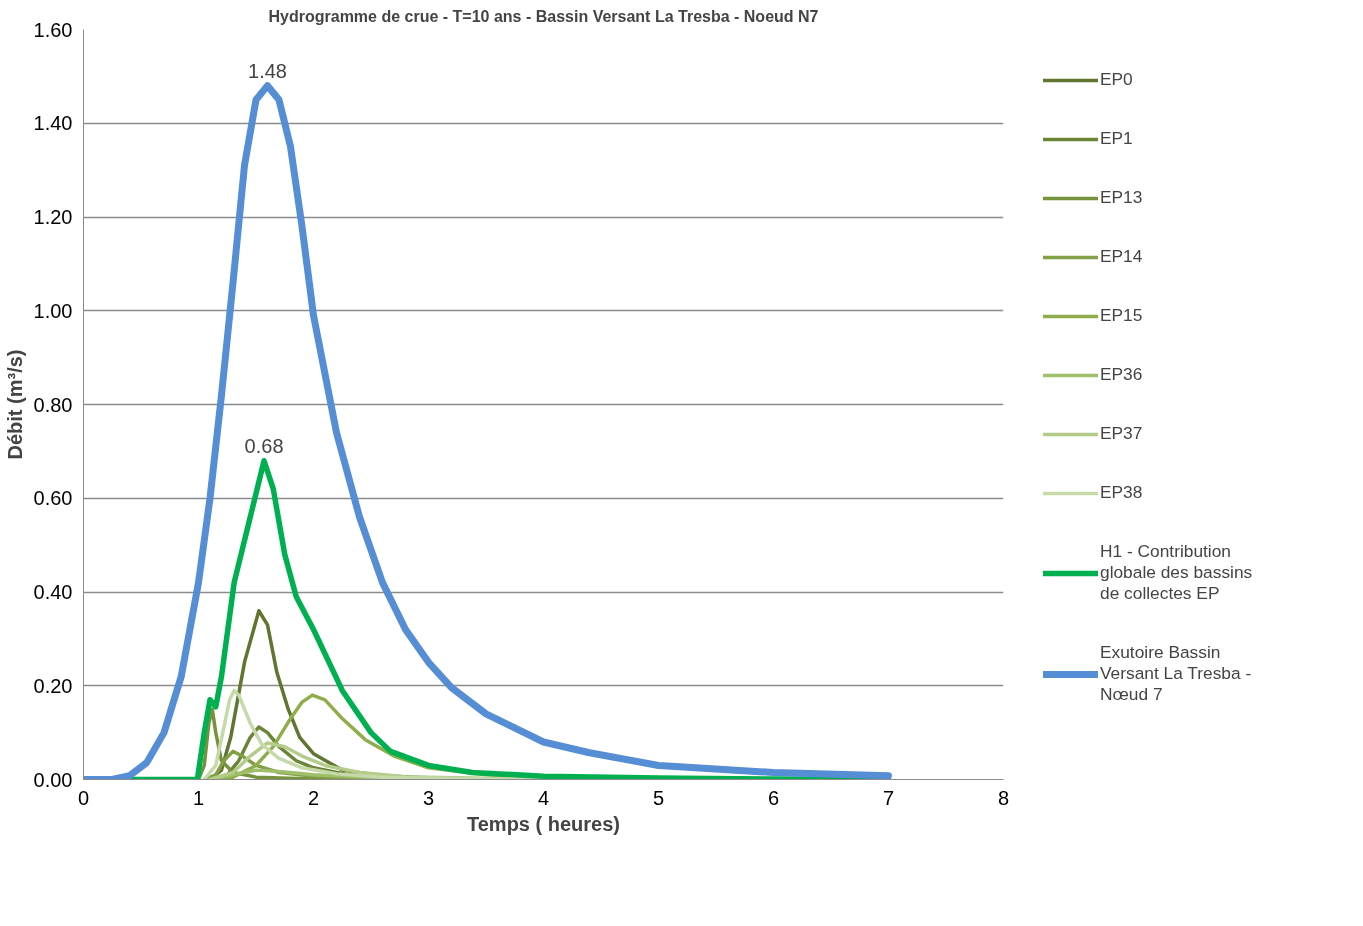 Image resolution: width=1363 pixels, height=926 pixels. I want to click on x-tick-label: 0, so click(83, 797).